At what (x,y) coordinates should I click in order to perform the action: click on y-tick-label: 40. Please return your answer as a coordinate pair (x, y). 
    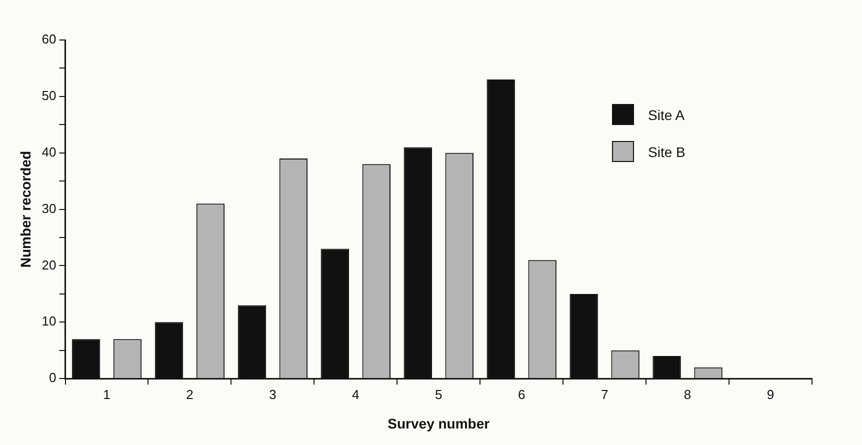
    Looking at the image, I should click on (49, 152).